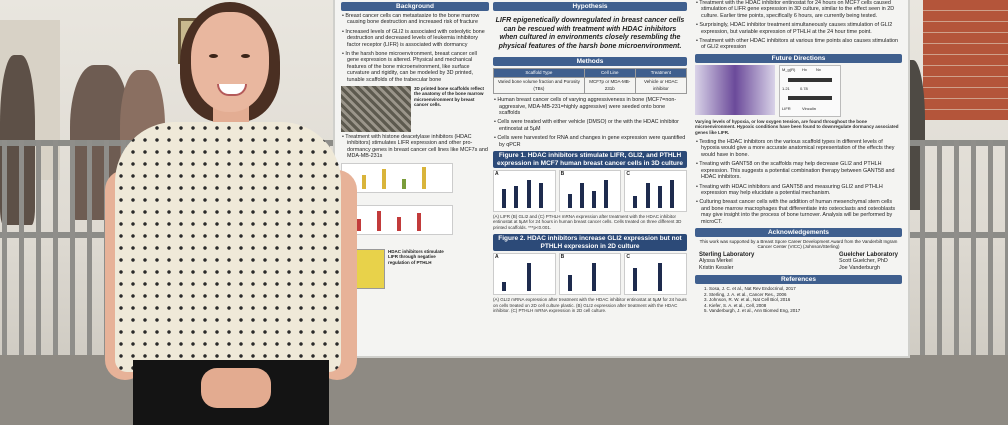  I want to click on figure1-charts: A B C, so click(590, 191).